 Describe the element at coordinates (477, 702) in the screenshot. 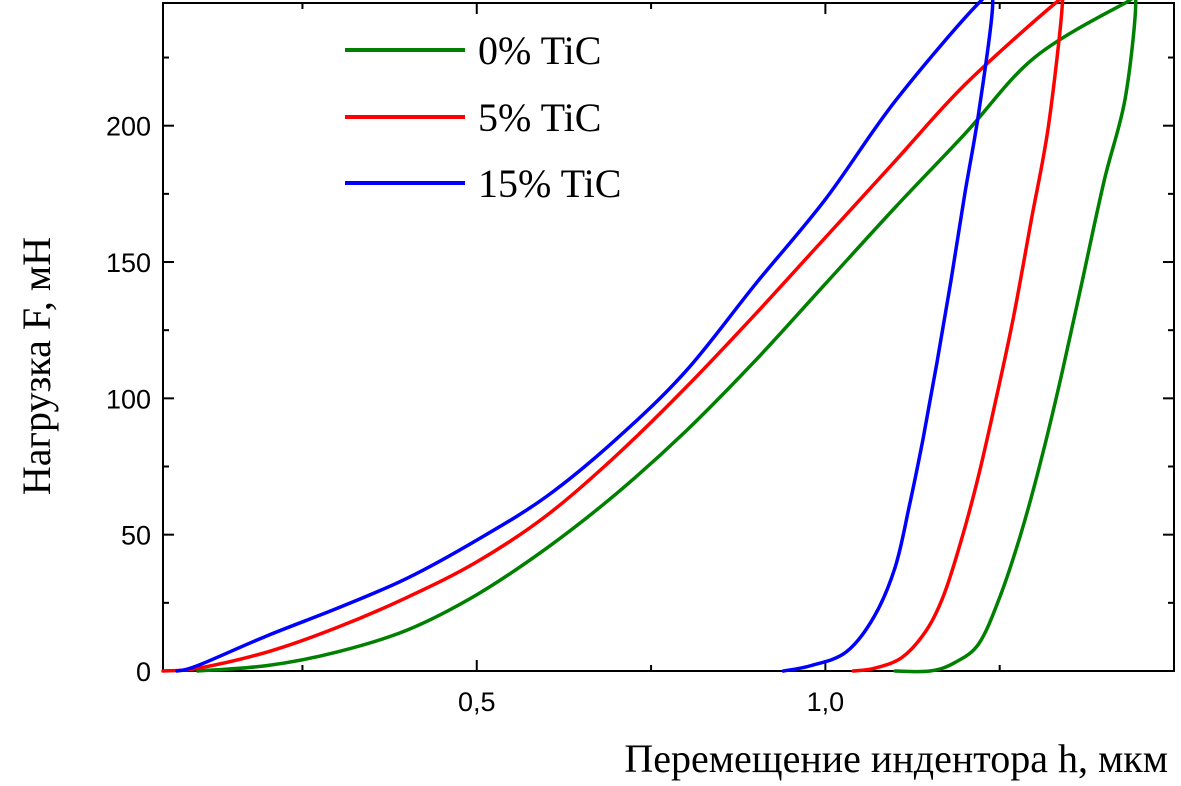

I see `x-tick-label: 0,5` at that location.